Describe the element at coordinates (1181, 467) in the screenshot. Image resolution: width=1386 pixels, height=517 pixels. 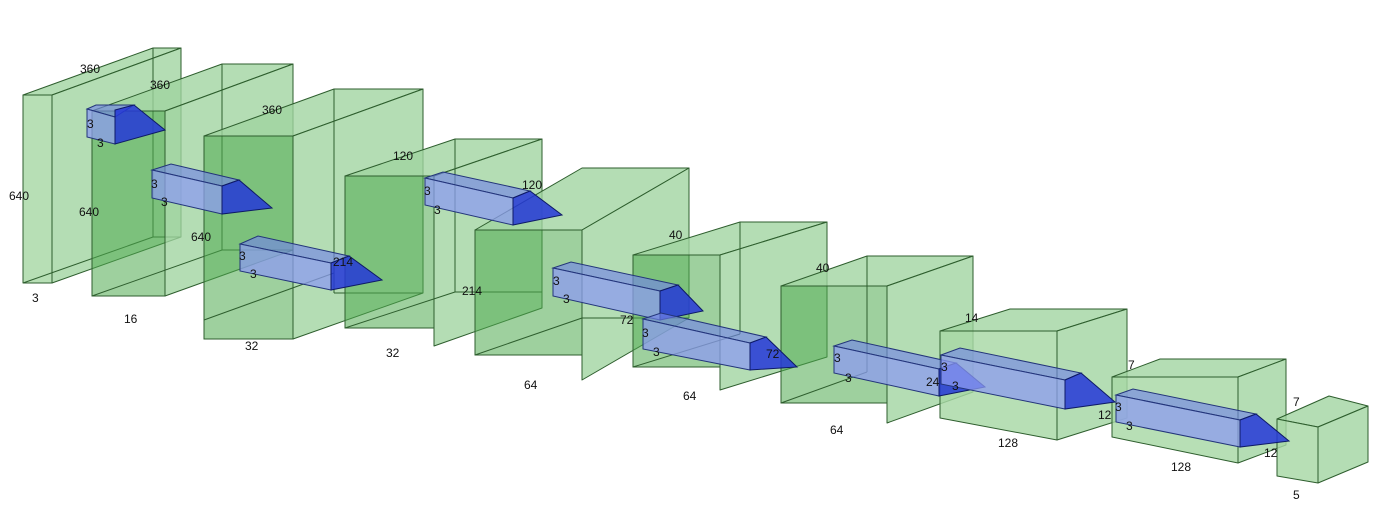
I see `layer-conv8-depth-label: 128` at that location.